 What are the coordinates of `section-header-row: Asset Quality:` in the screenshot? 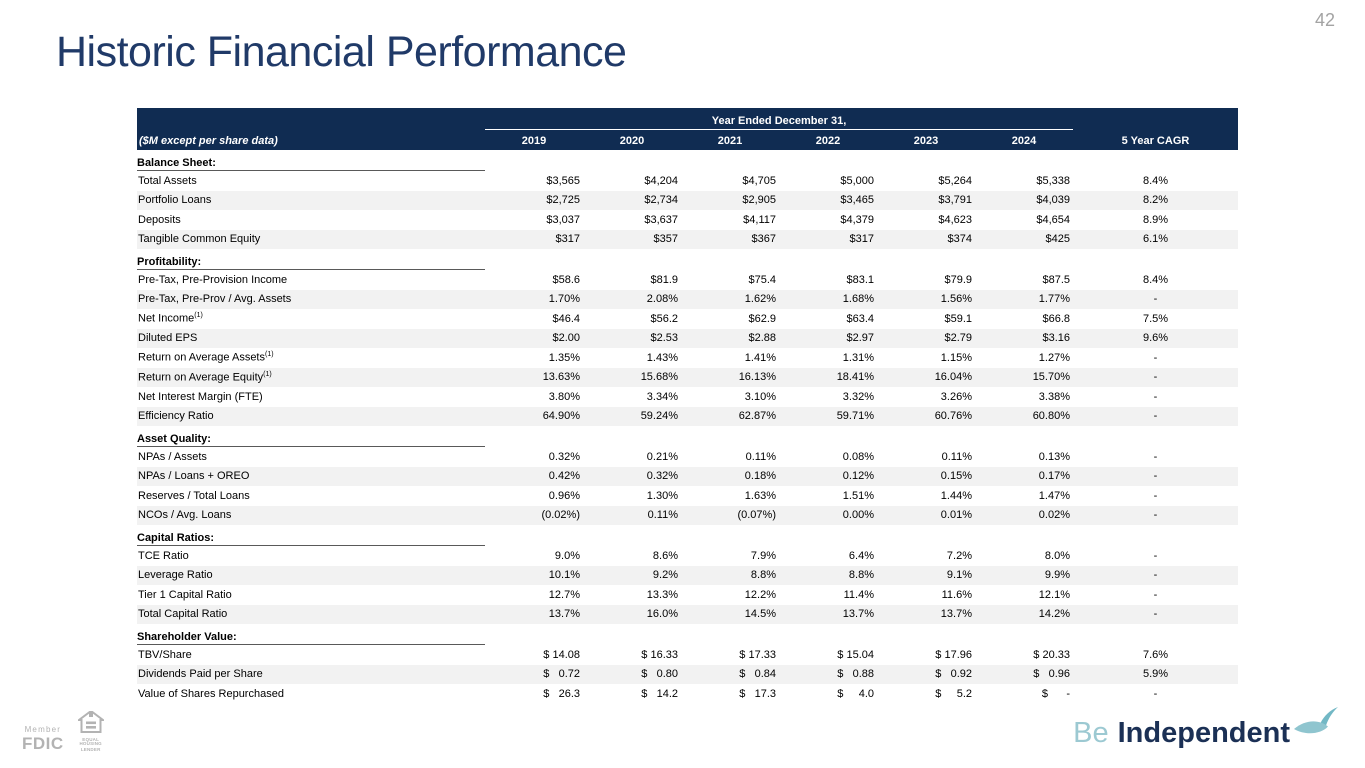 It's located at (687, 436).